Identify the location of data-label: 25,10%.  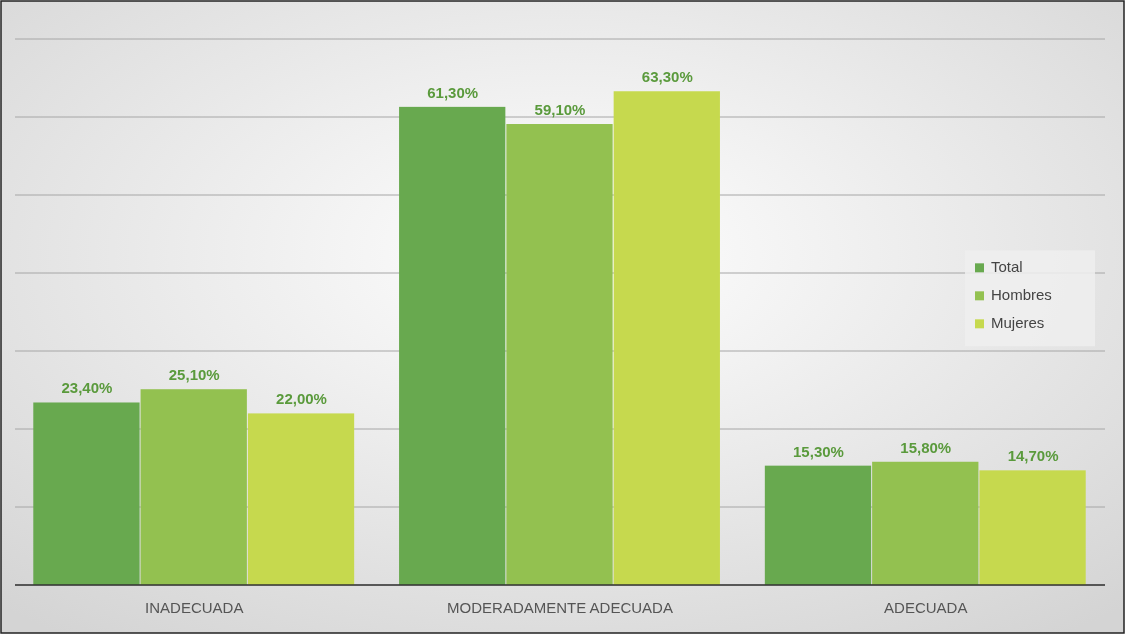
(194, 375).